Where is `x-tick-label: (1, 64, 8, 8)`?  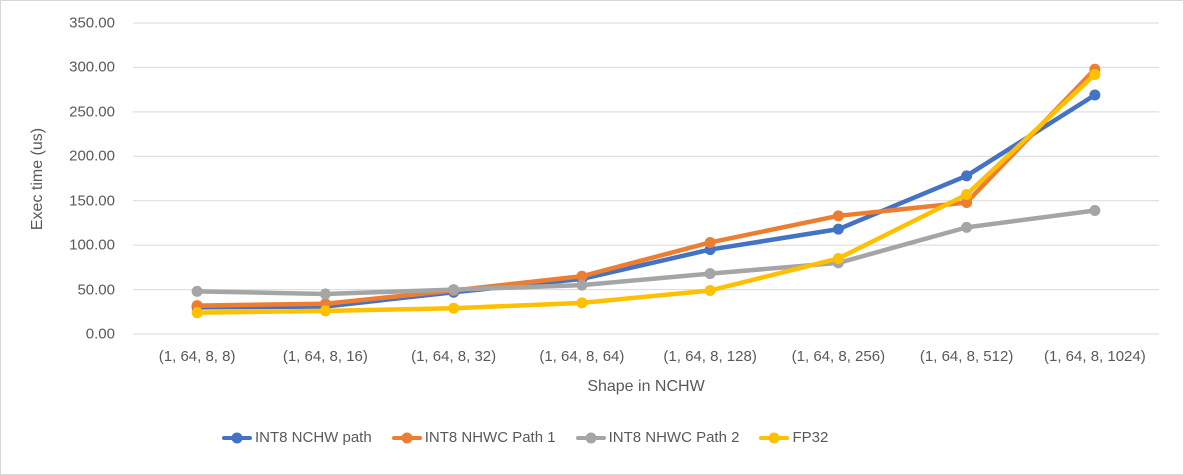 x-tick-label: (1, 64, 8, 8) is located at coordinates (197, 356).